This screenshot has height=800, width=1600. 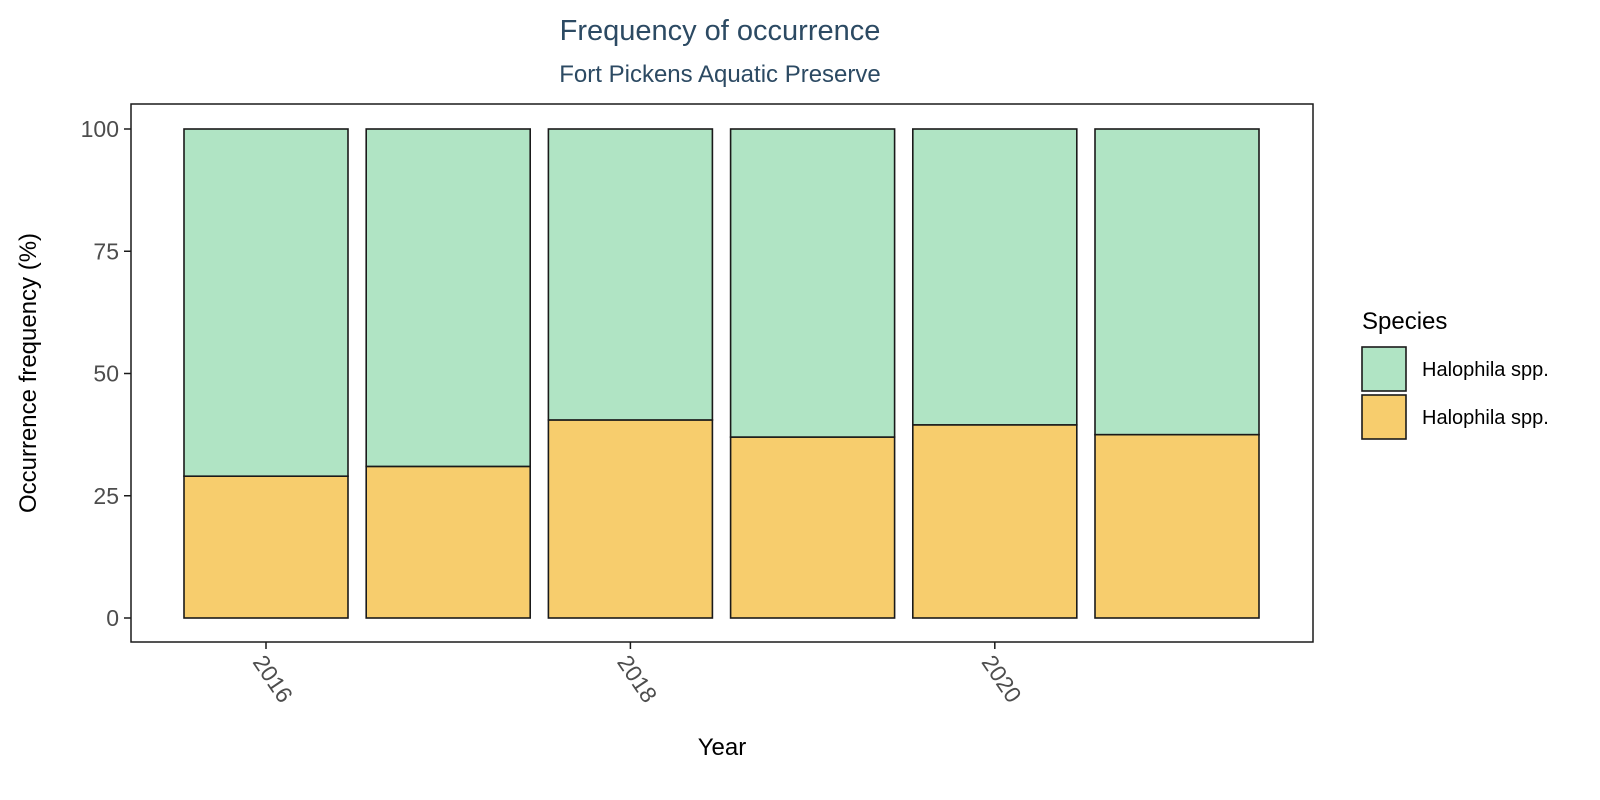 I want to click on y-axis: 0 25 50 75 100, so click(x=106, y=373).